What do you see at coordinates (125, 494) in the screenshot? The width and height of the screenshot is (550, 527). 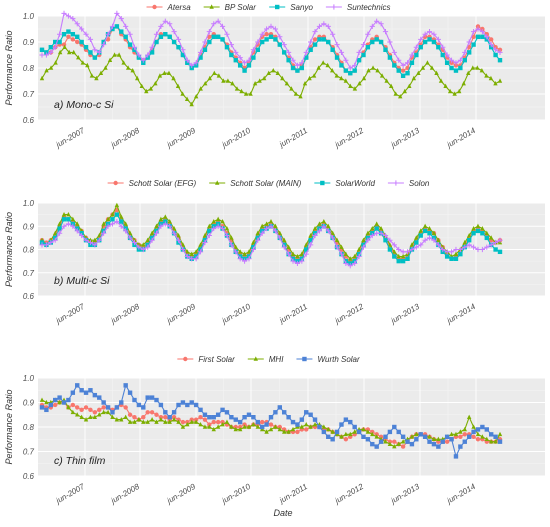 I see `x-tick-label: jun-2008` at bounding box center [125, 494].